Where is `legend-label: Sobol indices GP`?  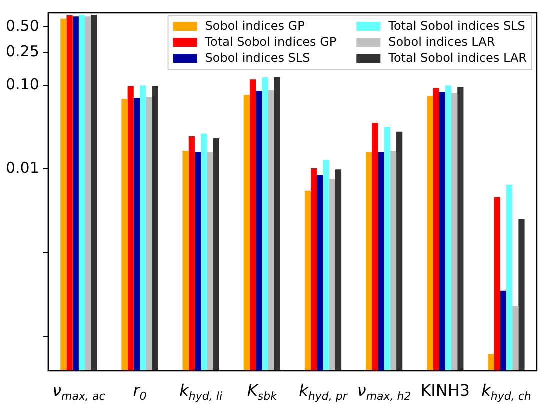 legend-label: Sobol indices GP is located at coordinates (255, 26).